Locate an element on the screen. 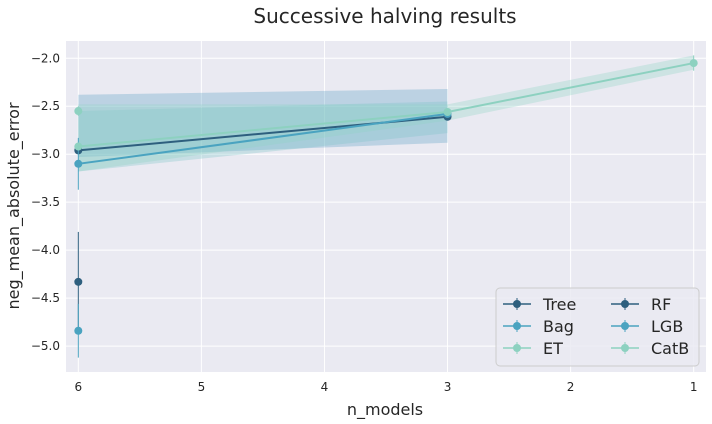 This screenshot has height=424, width=712. series-bag is located at coordinates (78, 330).